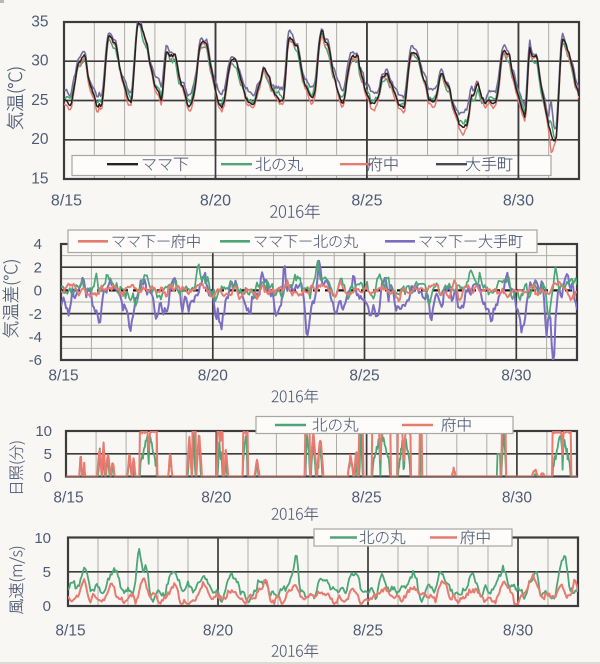 Image resolution: width=600 pixels, height=664 pixels. What do you see at coordinates (39, 21) in the screenshot?
I see `svg-text: 35` at bounding box center [39, 21].